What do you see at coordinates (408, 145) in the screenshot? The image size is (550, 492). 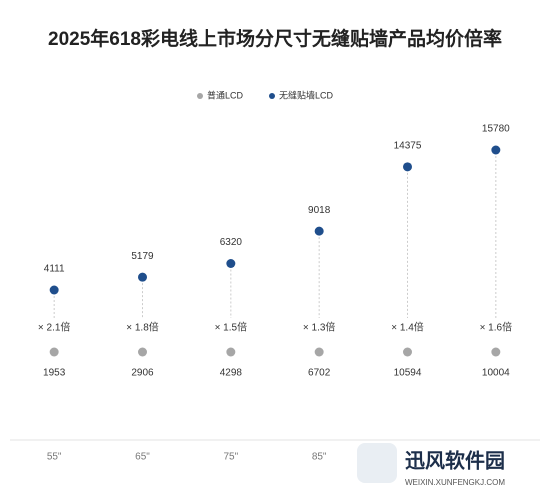 I see `value-label: 14375` at bounding box center [408, 145].